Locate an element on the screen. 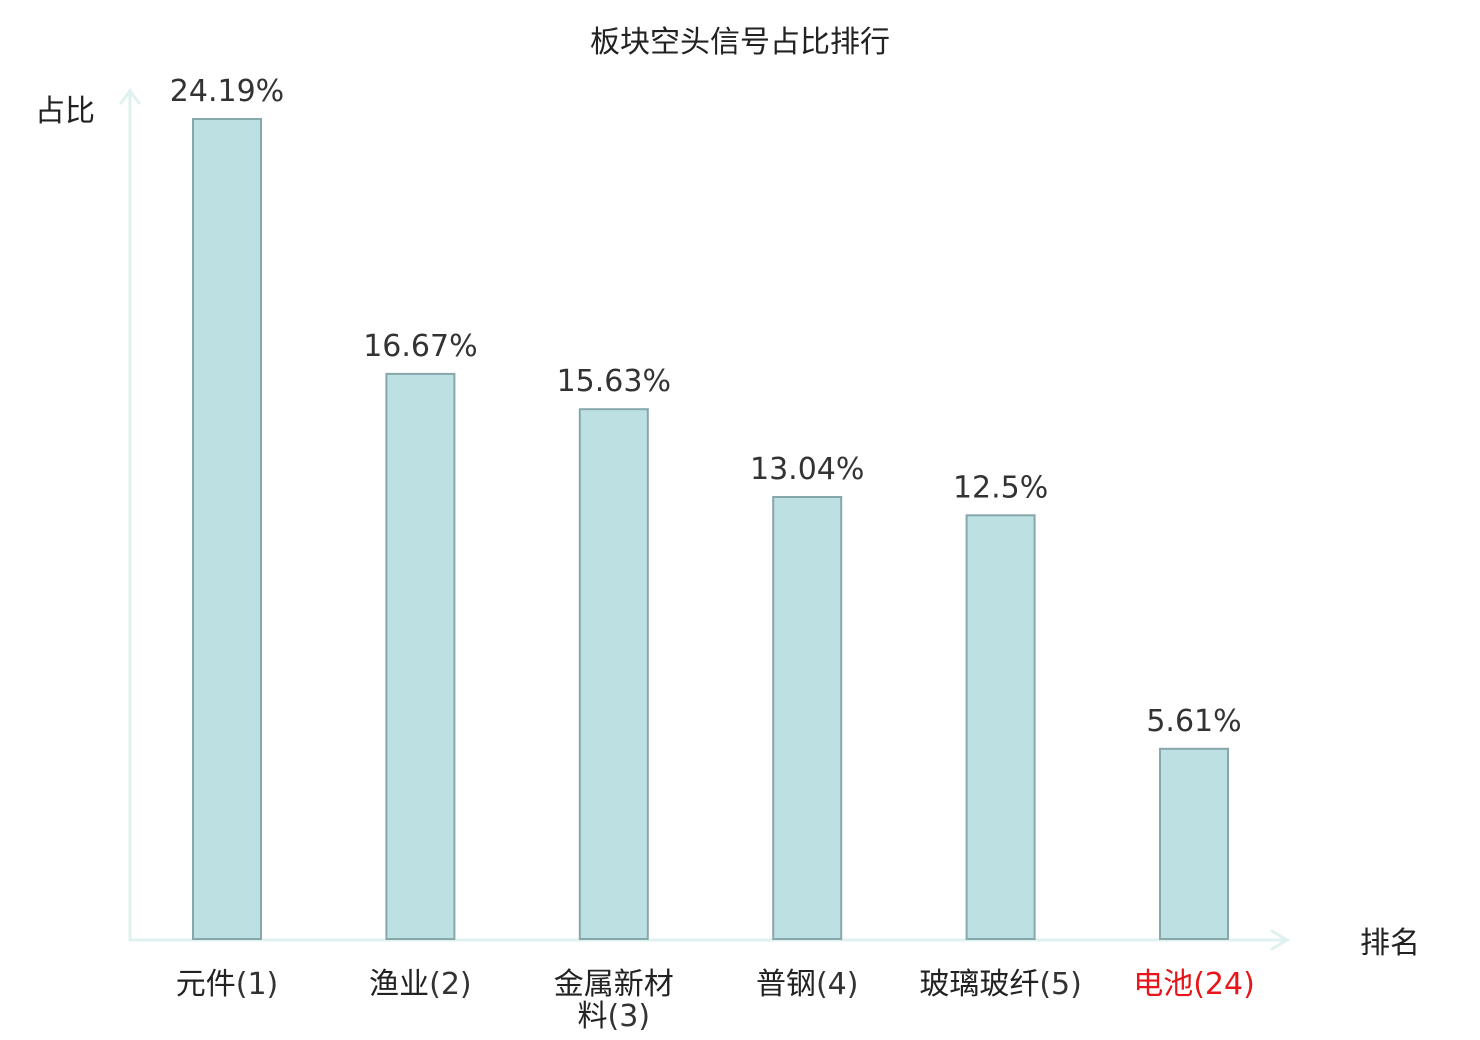 The height and width of the screenshot is (1040, 1480). category-name: 元件 is located at coordinates (206, 984).